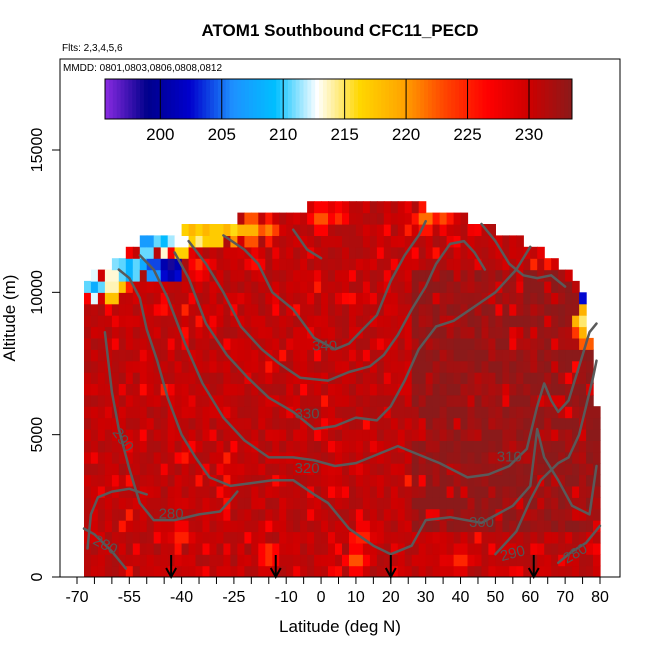  Describe the element at coordinates (340, 626) in the screenshot. I see `x-axis-label: Latitude (deg N)` at that location.